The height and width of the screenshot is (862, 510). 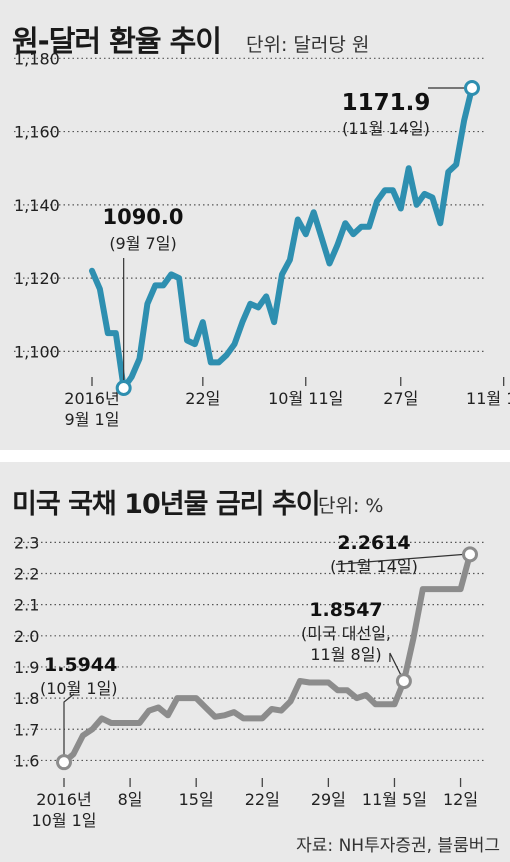 What do you see at coordinates (69, 724) in the screenshot?
I see `treasury-start-leader-line` at bounding box center [69, 724].